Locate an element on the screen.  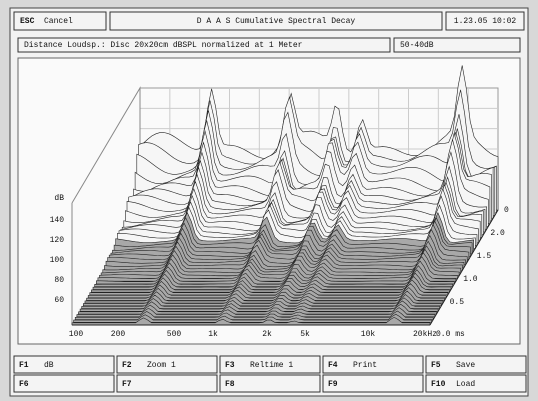
date: 1.23.05 10:02 is located at coordinates (485, 21).